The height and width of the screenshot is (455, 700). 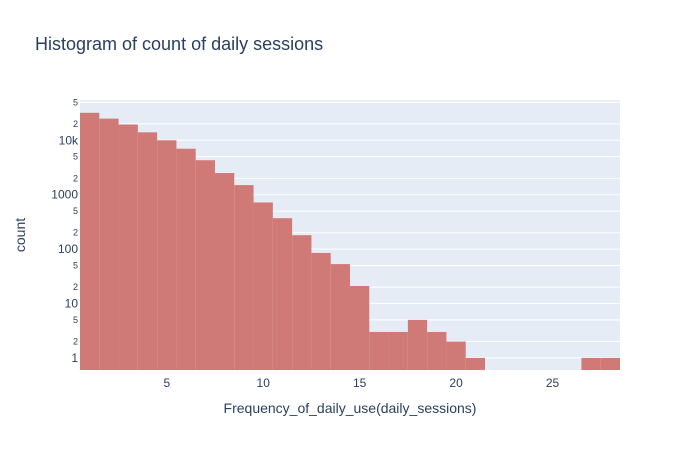 I want to click on x-tick-label: 5, so click(x=166, y=383).